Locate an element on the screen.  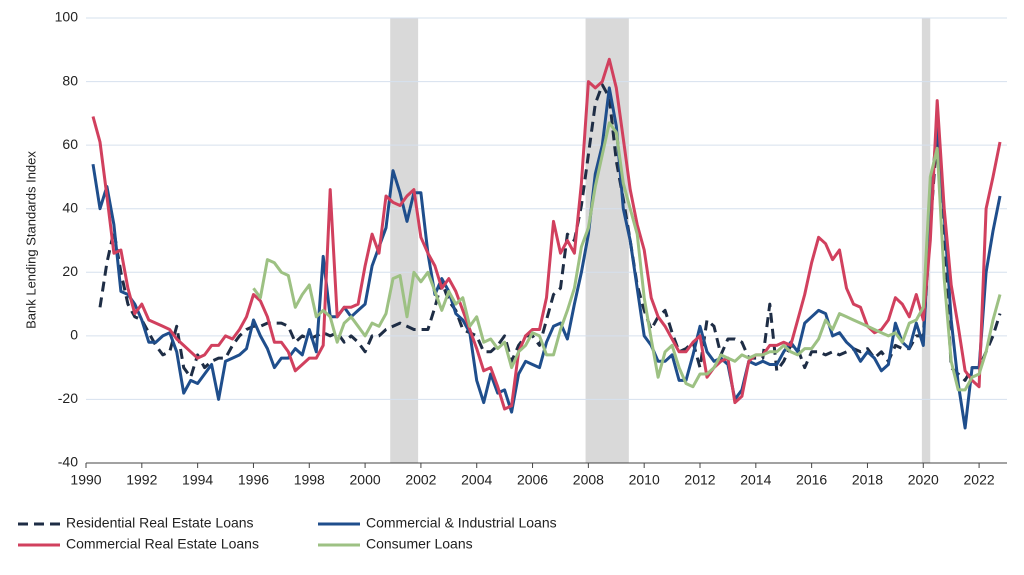
y-tick-label: 40 is located at coordinates (70, 207).